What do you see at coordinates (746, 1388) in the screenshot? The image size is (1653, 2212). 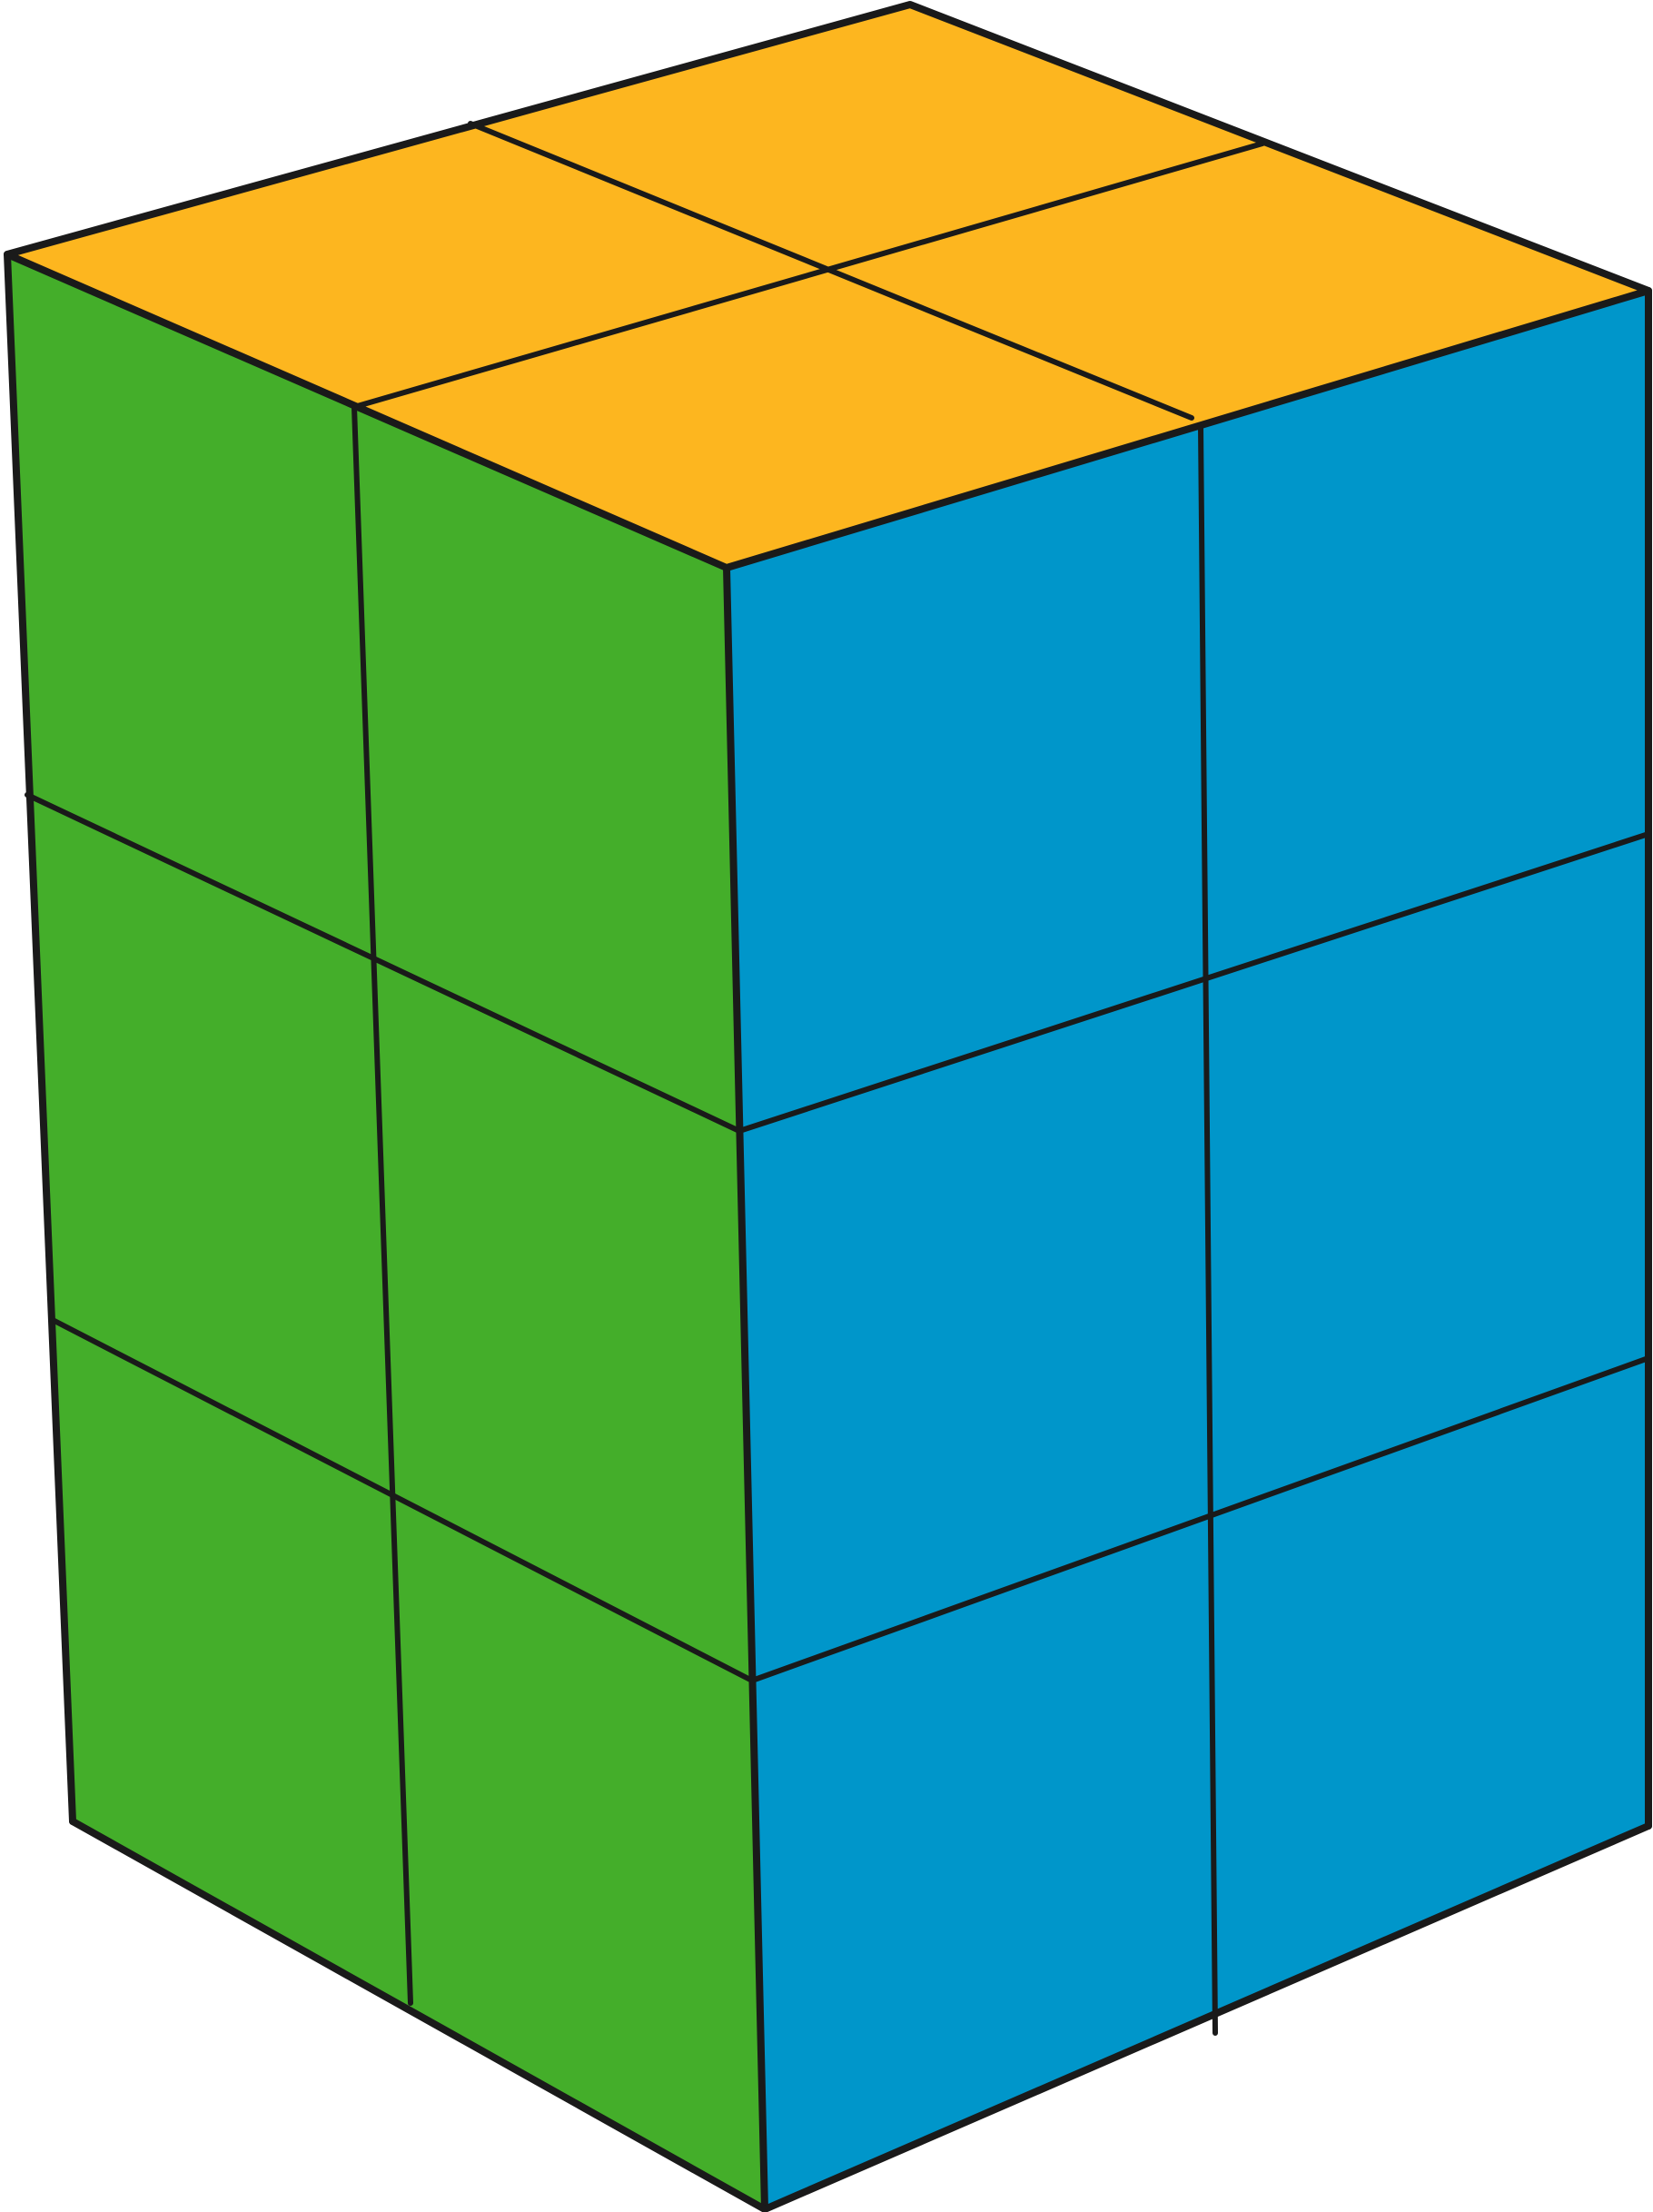 I see `front-vertical-edge` at bounding box center [746, 1388].